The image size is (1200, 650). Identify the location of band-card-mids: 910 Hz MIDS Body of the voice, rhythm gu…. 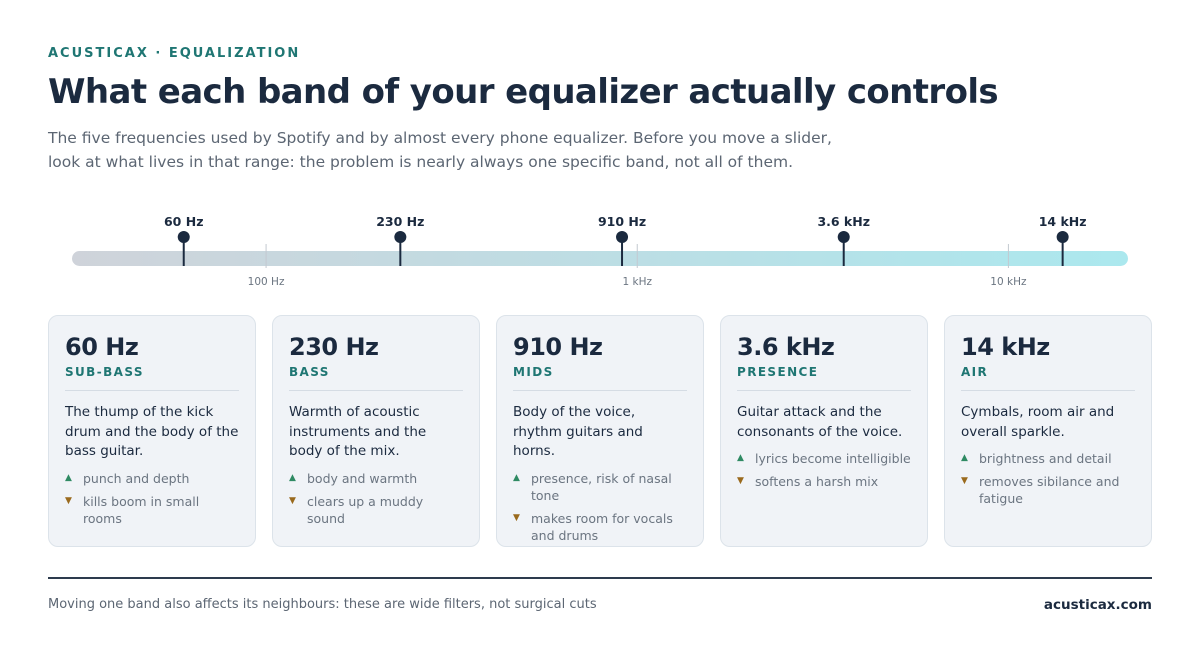
(600, 431).